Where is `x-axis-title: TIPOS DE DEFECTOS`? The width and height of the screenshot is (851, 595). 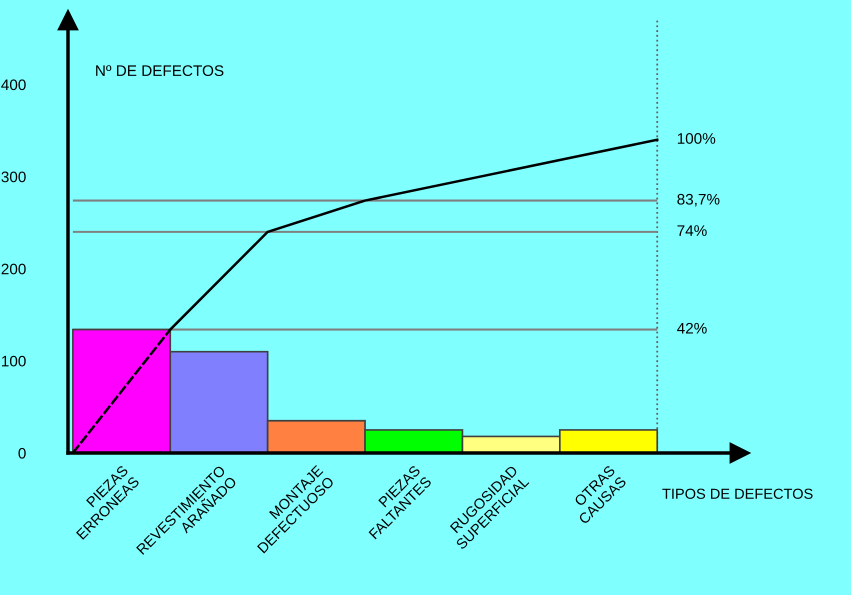 x-axis-title: TIPOS DE DEFECTOS is located at coordinates (737, 493).